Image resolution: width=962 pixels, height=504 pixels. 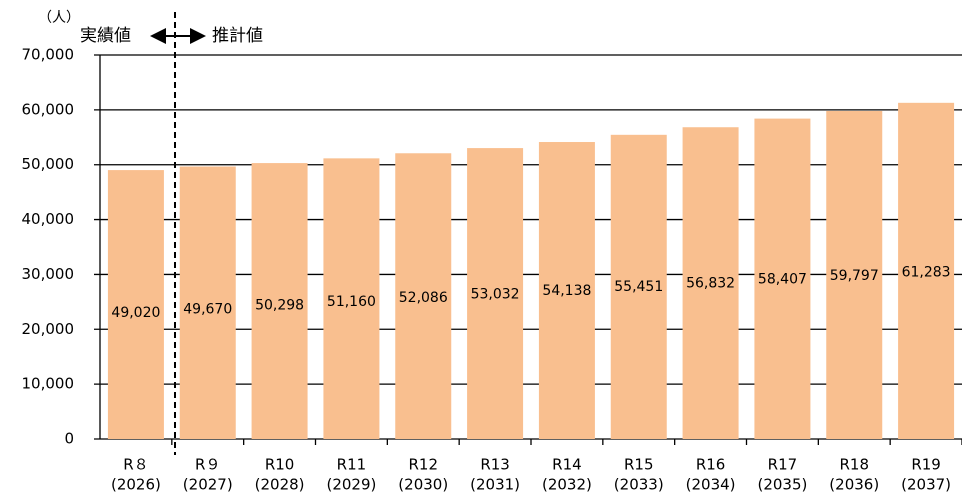 What do you see at coordinates (280, 465) in the screenshot?
I see `x-tick-label: R10` at bounding box center [280, 465].